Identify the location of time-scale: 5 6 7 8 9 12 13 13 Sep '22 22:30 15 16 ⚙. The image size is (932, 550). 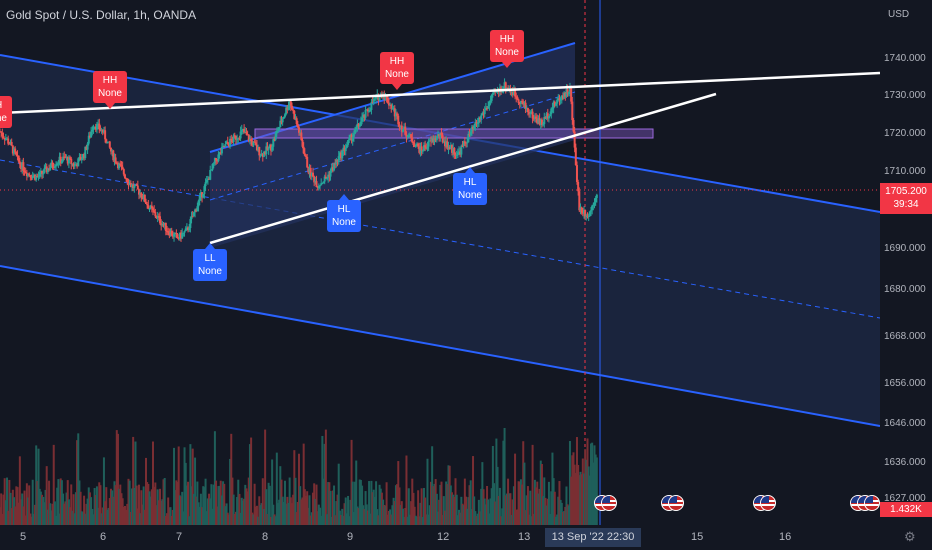
(466, 537).